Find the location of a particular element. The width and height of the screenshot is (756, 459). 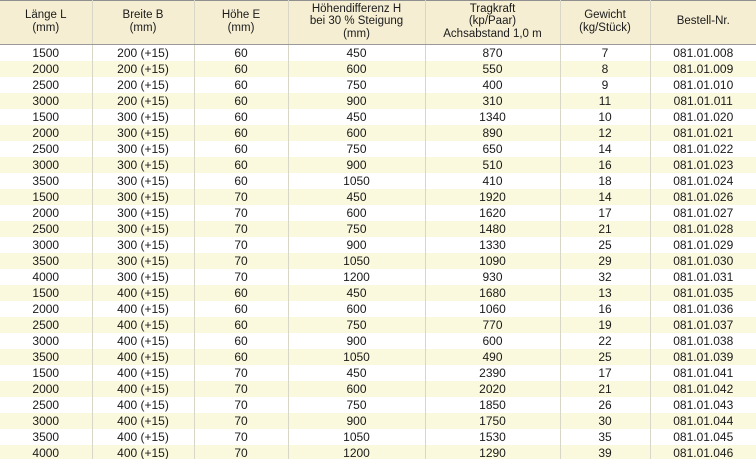

table-cell-tragkraft: 490 is located at coordinates (492, 357).